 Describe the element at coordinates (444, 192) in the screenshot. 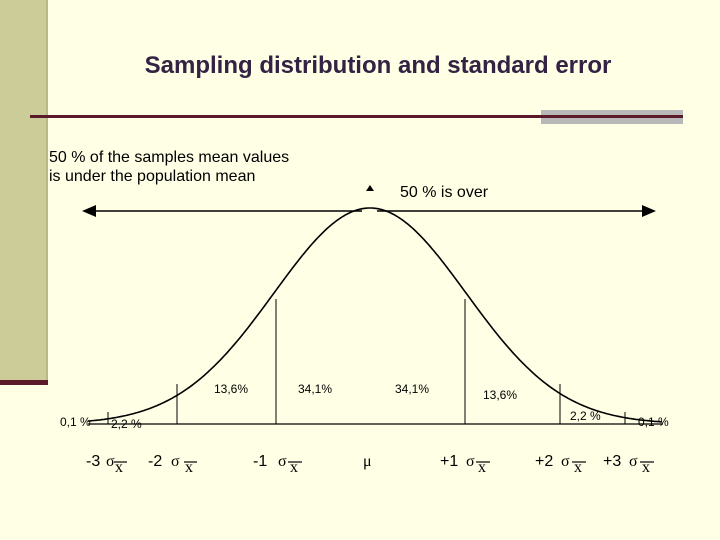

I see `above-mean-caption: 50 % is over` at that location.